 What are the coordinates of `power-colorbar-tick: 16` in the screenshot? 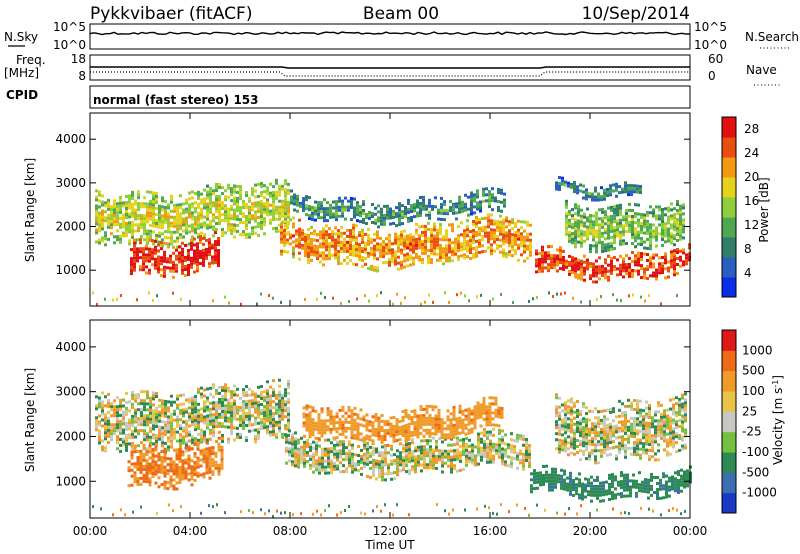 It's located at (751, 201).